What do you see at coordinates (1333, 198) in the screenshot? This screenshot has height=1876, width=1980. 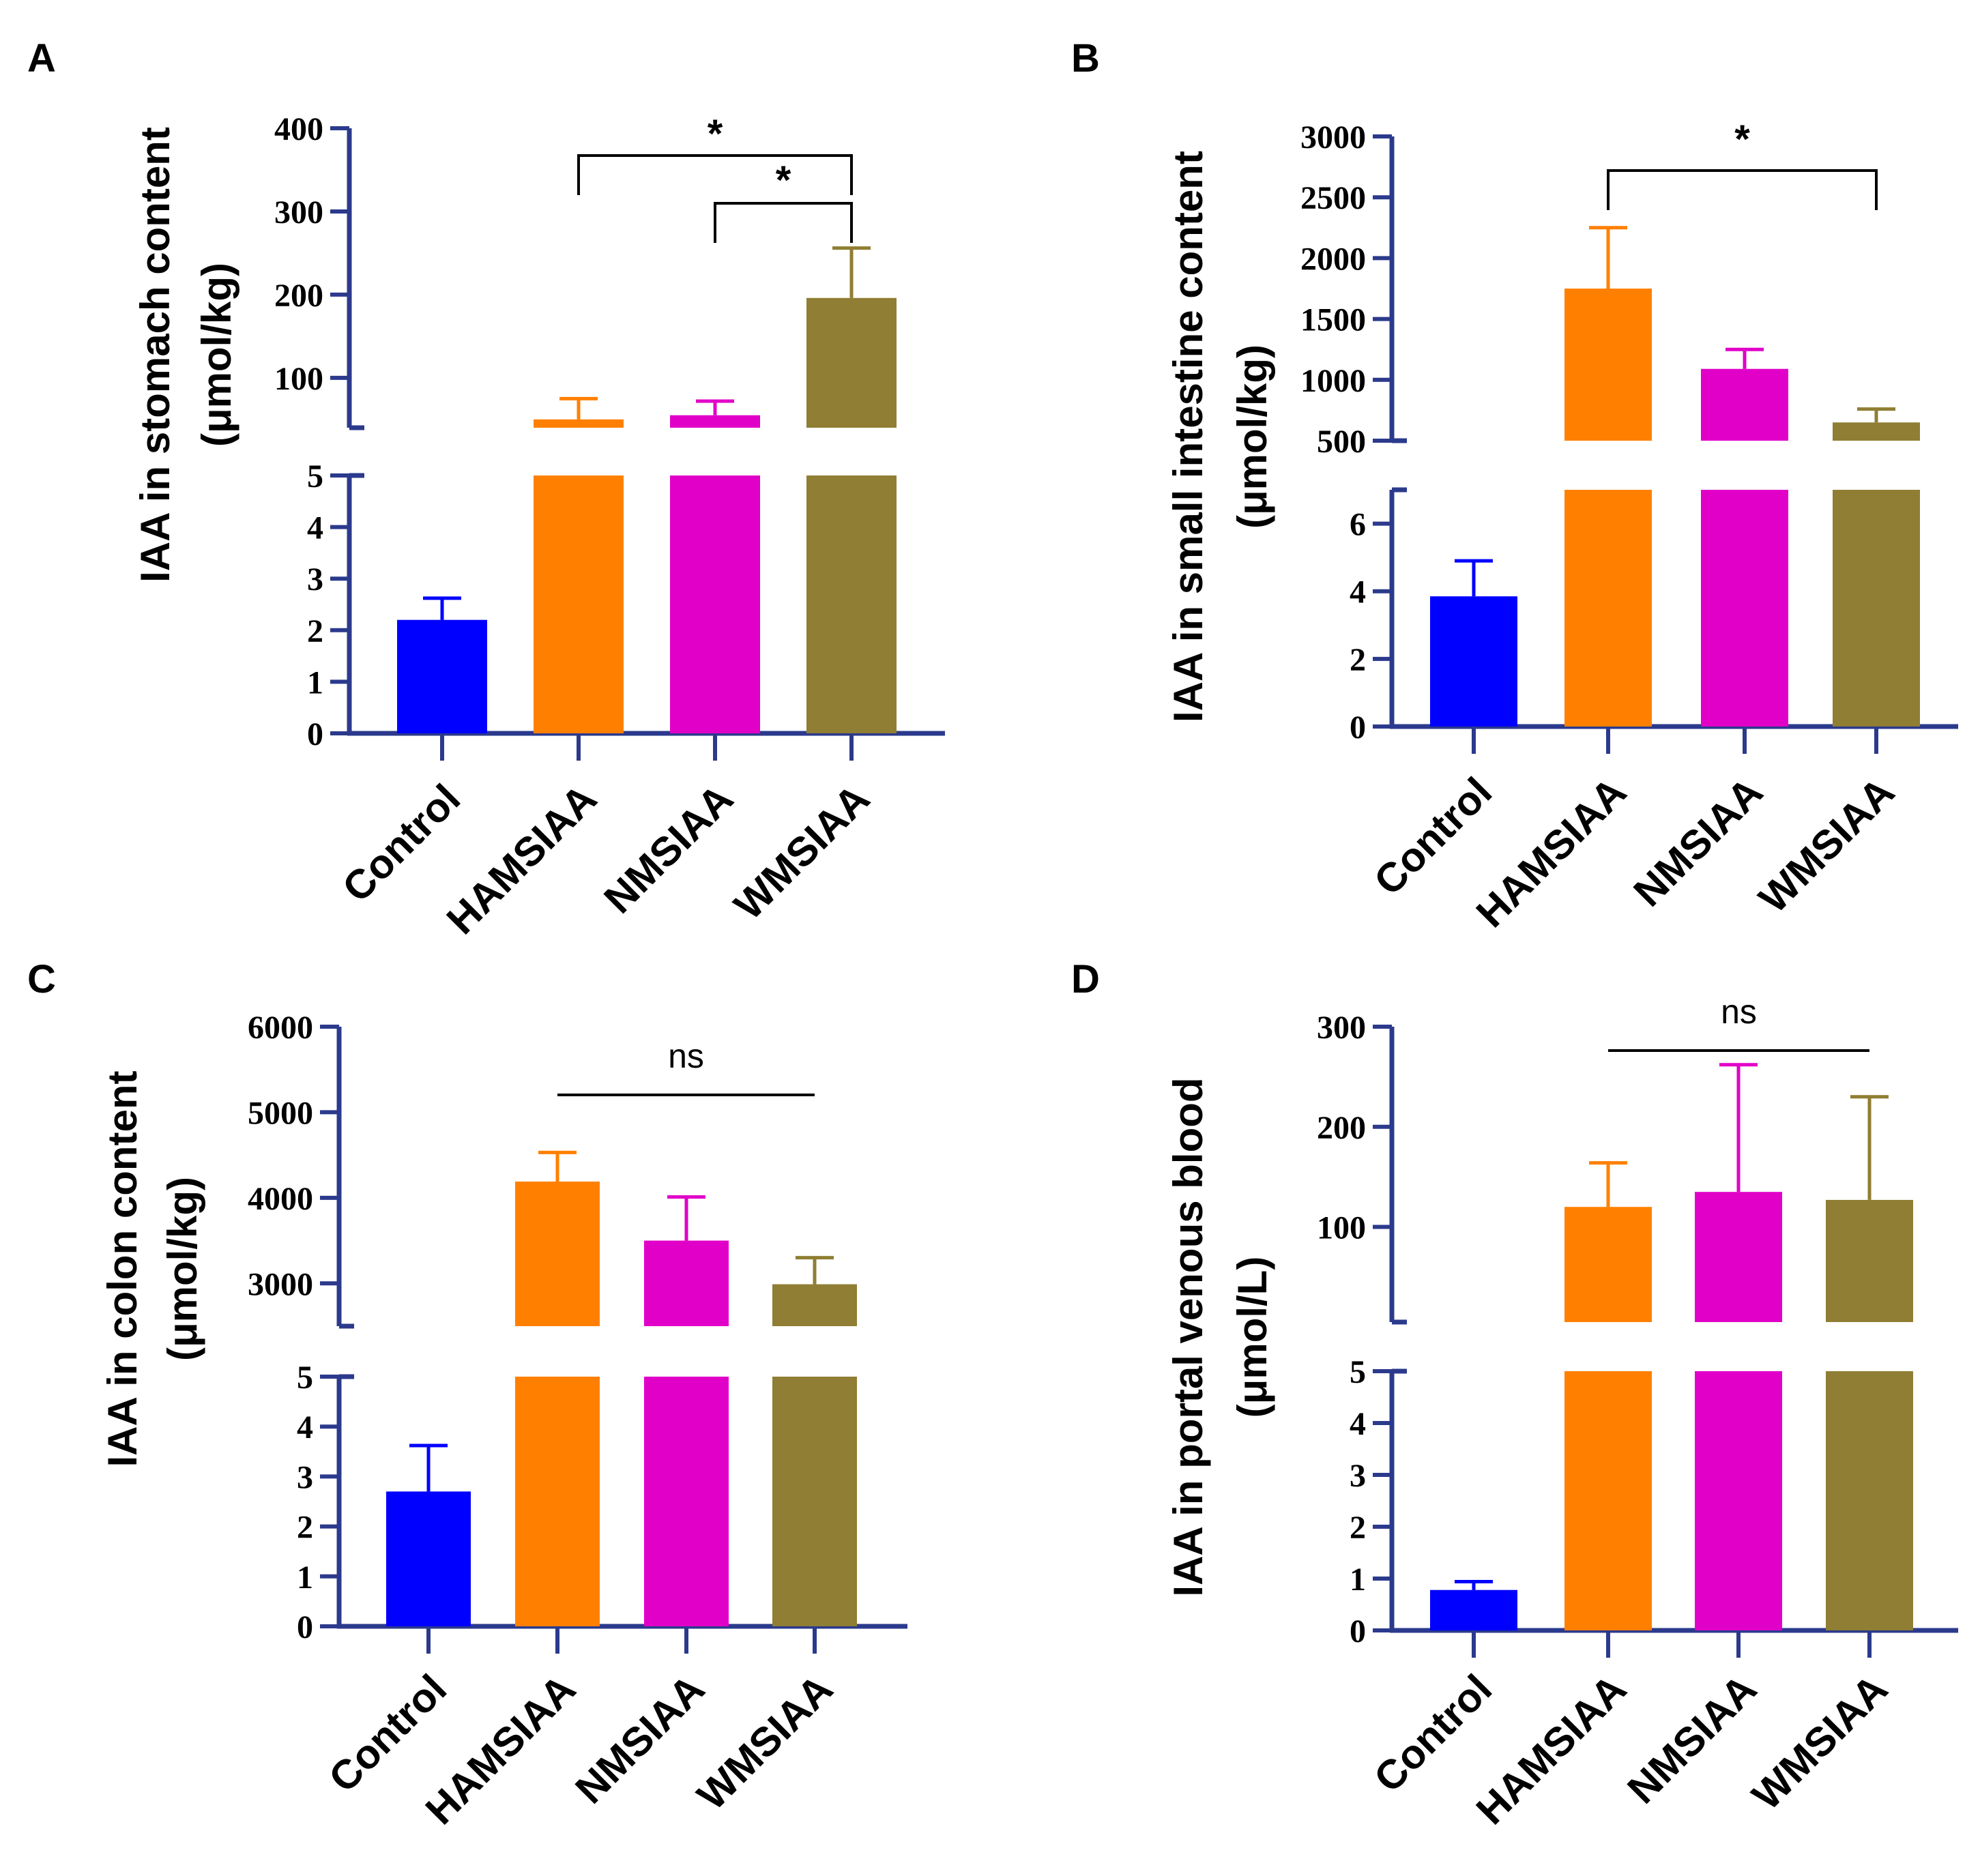 I see `y-tick-label: 2500` at bounding box center [1333, 198].